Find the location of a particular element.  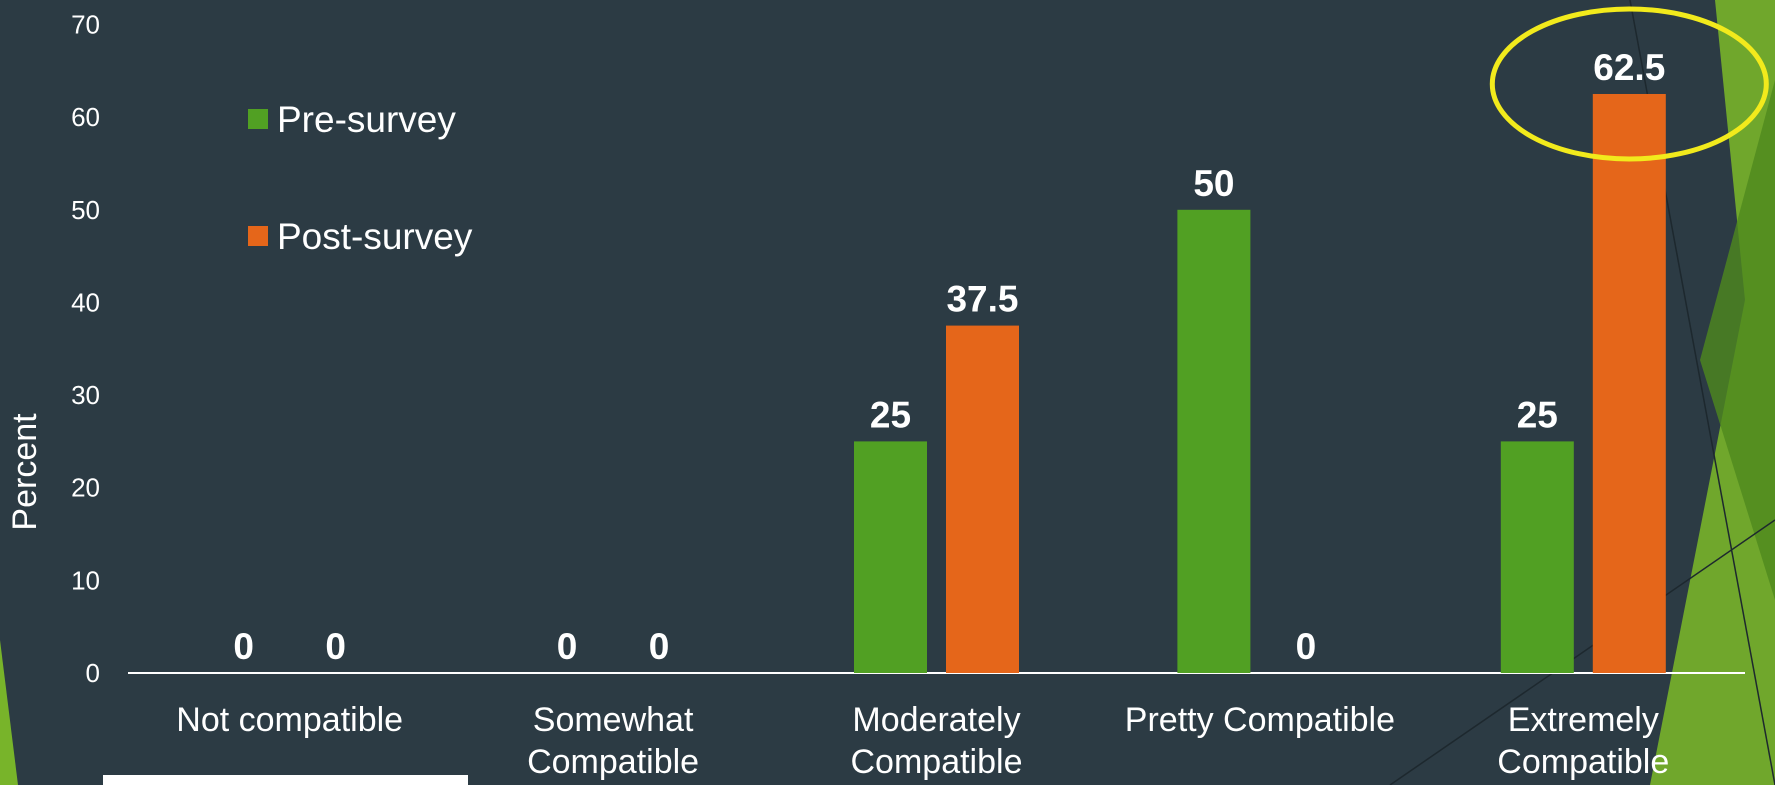

highlight-ellipse is located at coordinates (1629, 84).